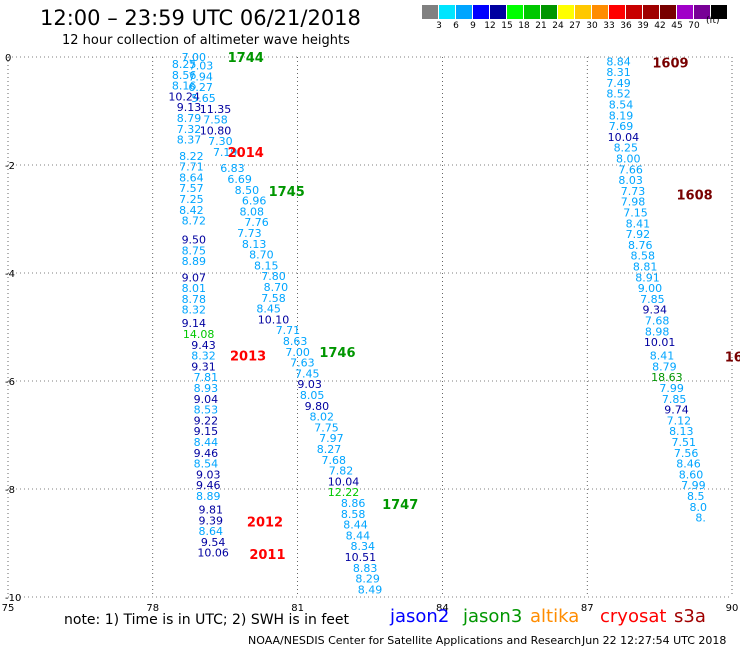 The width and height of the screenshot is (740, 650). Describe the element at coordinates (621, 105) in the screenshot. I see `data-point-label: 8.54` at that location.